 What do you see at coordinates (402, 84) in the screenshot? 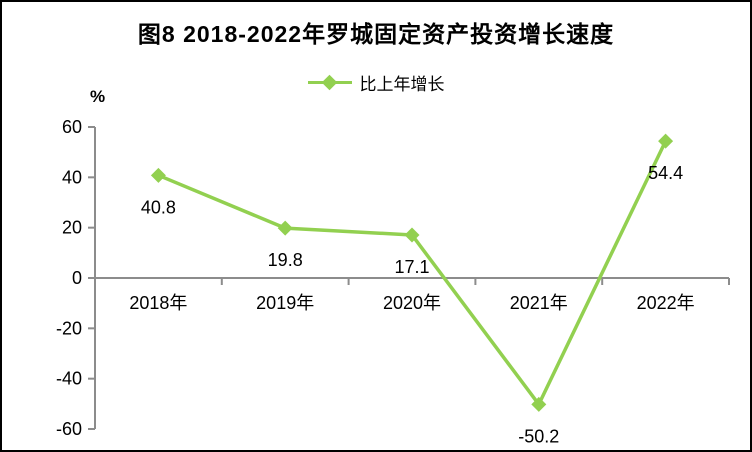
I see `legend-label: 比上年增长` at bounding box center [402, 84].